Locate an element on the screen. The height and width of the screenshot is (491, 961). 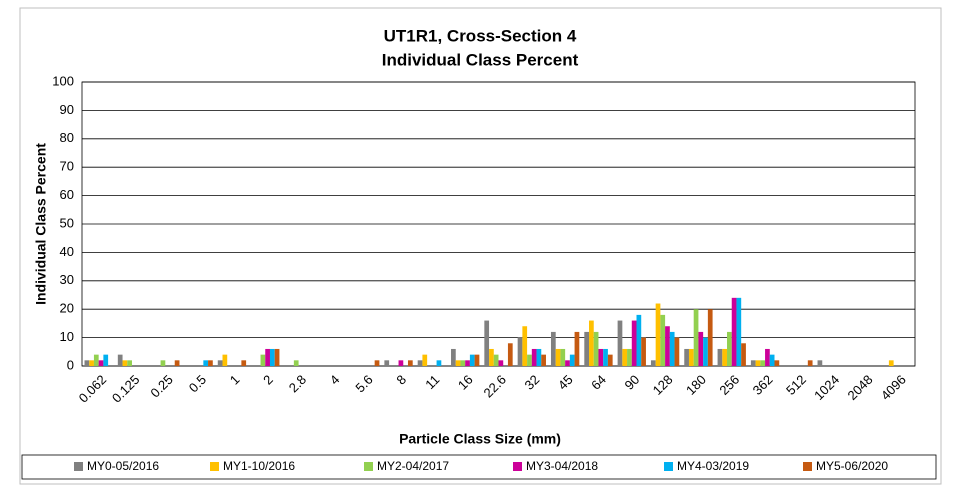
y-axis-title: Individual Class Percent is located at coordinates (41, 224).